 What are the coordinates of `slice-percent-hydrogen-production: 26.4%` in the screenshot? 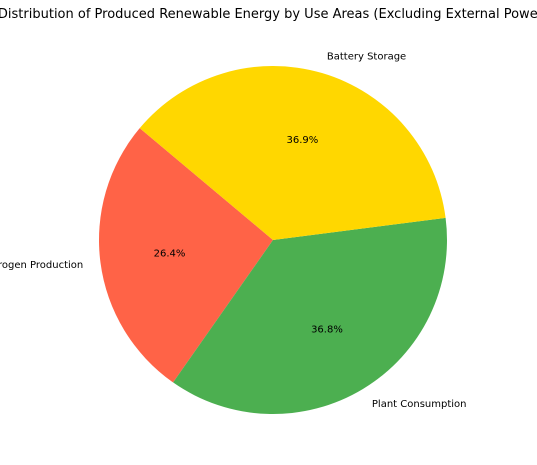 It's located at (170, 254).